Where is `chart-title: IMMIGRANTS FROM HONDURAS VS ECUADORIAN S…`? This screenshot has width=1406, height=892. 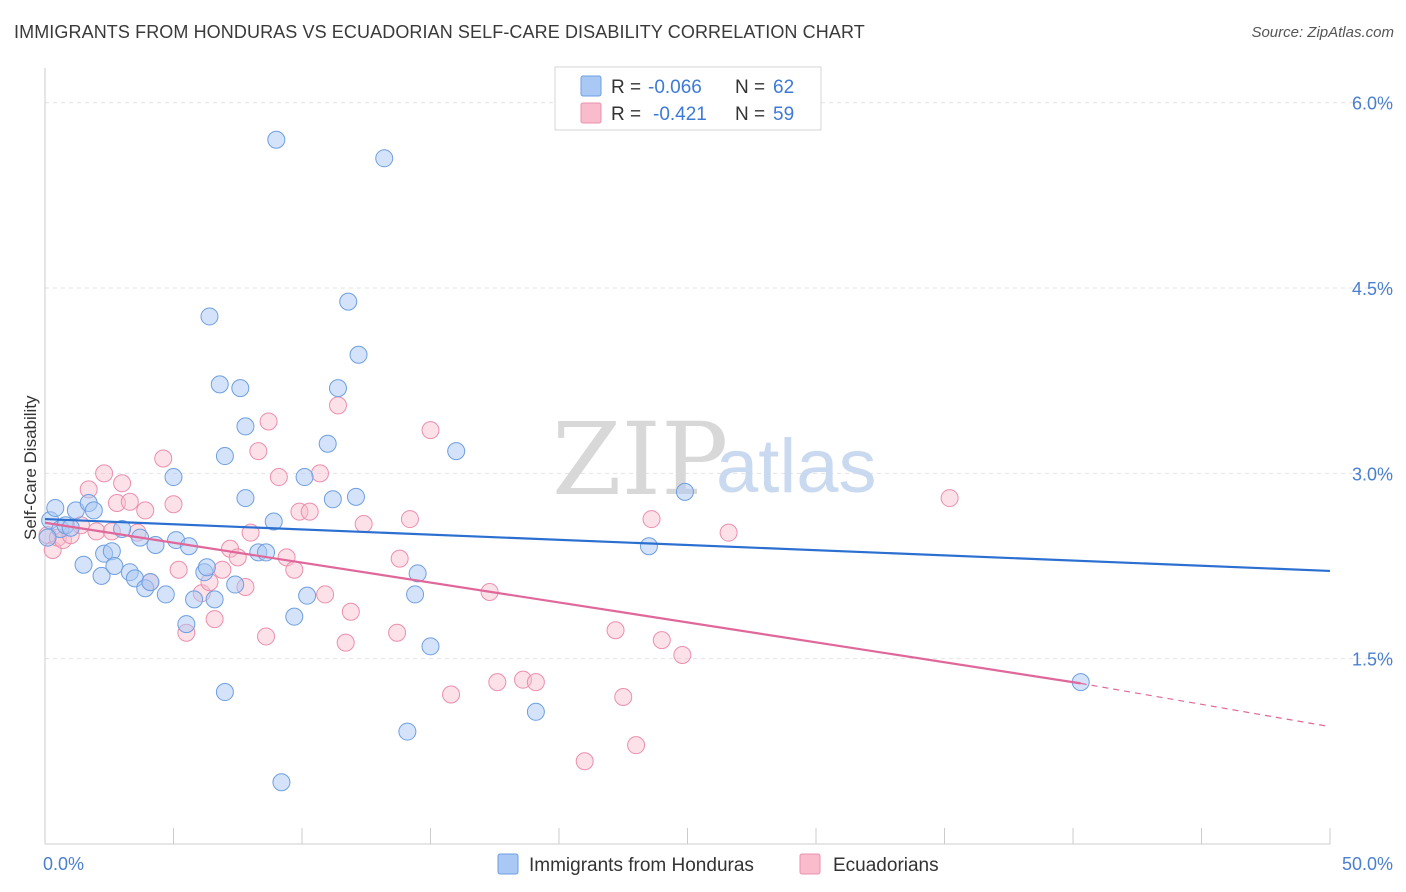
chart-title: IMMIGRANTS FROM HONDURAS VS ECUADORIAN S… is located at coordinates (439, 32).